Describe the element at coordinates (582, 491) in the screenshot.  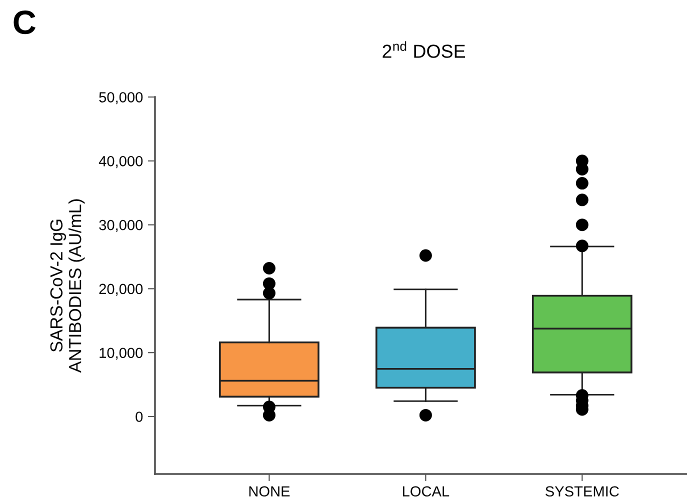
I see `x-tick-label: SYSTEMIC` at that location.